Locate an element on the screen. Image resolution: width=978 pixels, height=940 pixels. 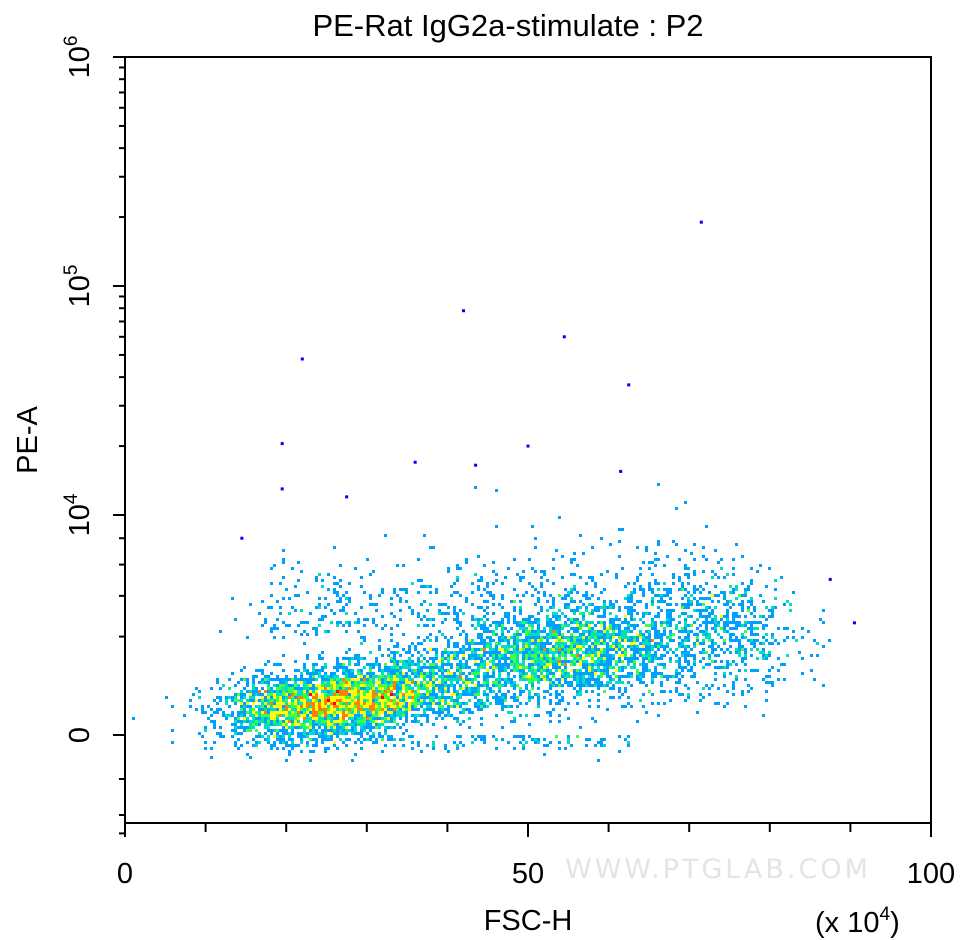
y-tick-exp: 5 is located at coordinates (71, 270).